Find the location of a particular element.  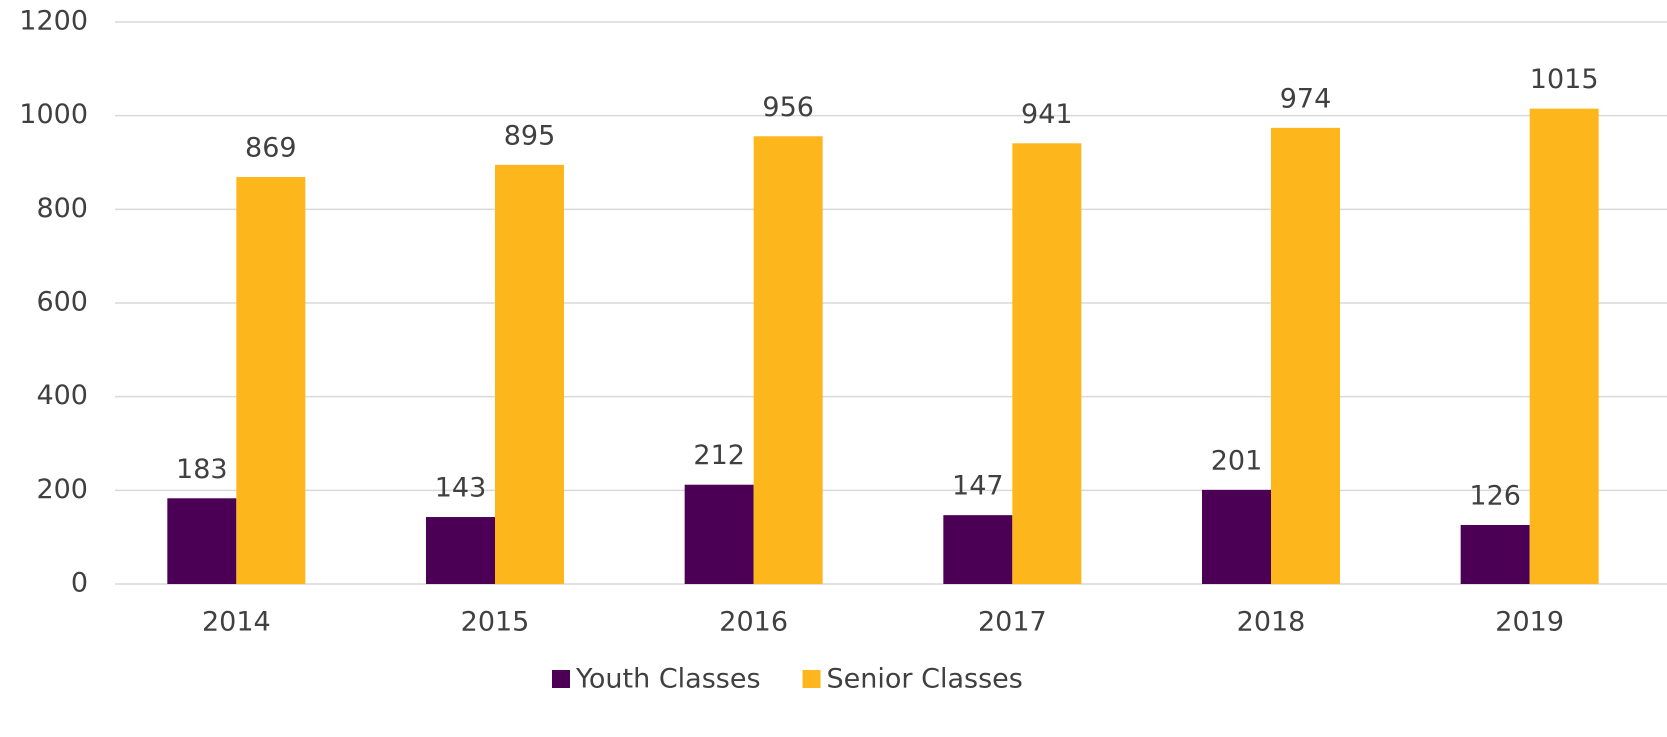

data-label: 941 is located at coordinates (1047, 114).